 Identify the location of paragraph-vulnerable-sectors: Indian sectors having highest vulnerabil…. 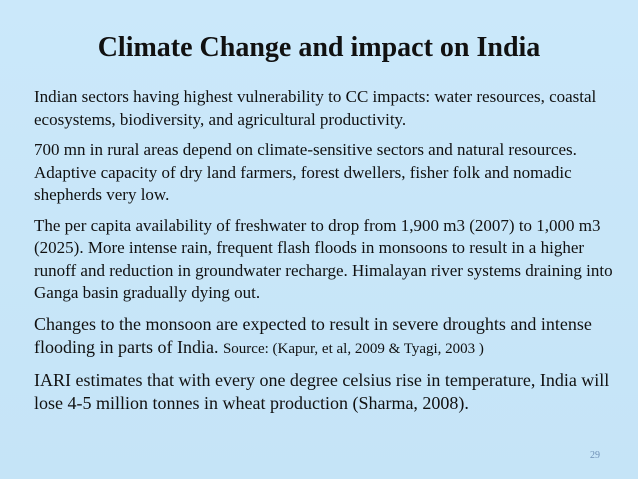
(315, 108).